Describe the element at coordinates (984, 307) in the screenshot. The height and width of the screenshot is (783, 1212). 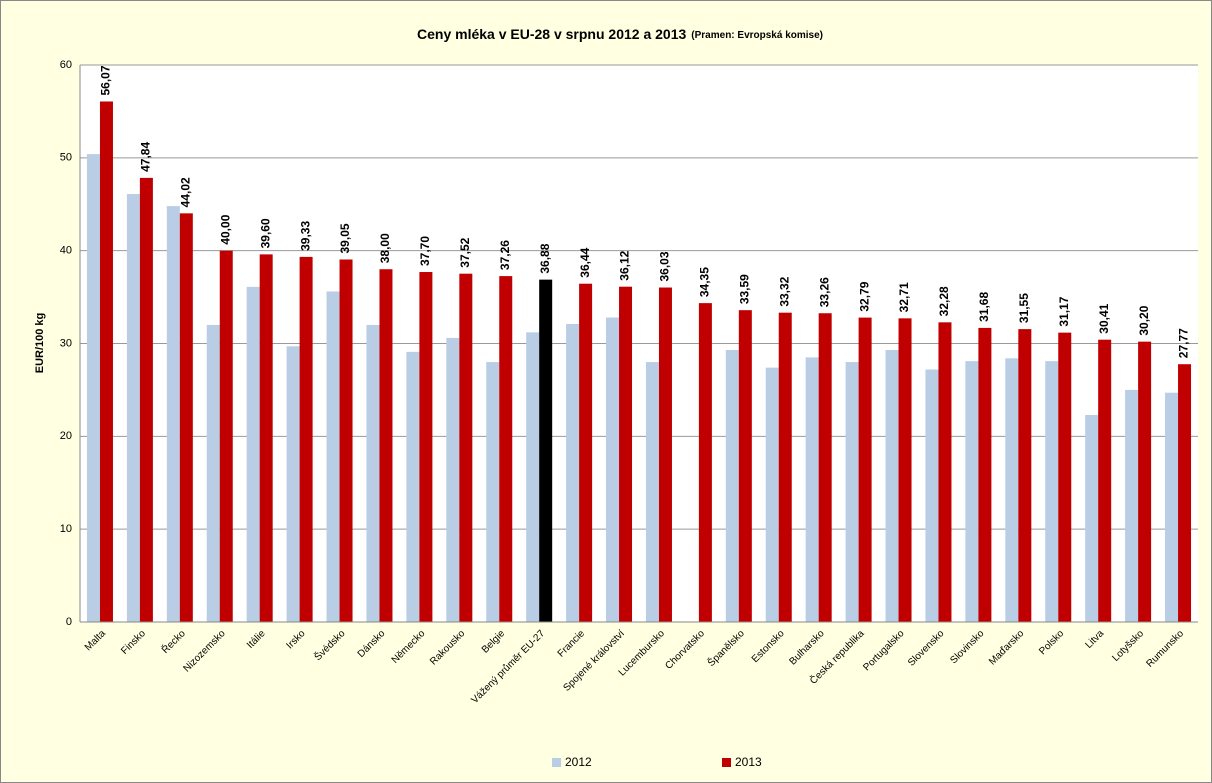
I see `value-label: 31,68` at that location.